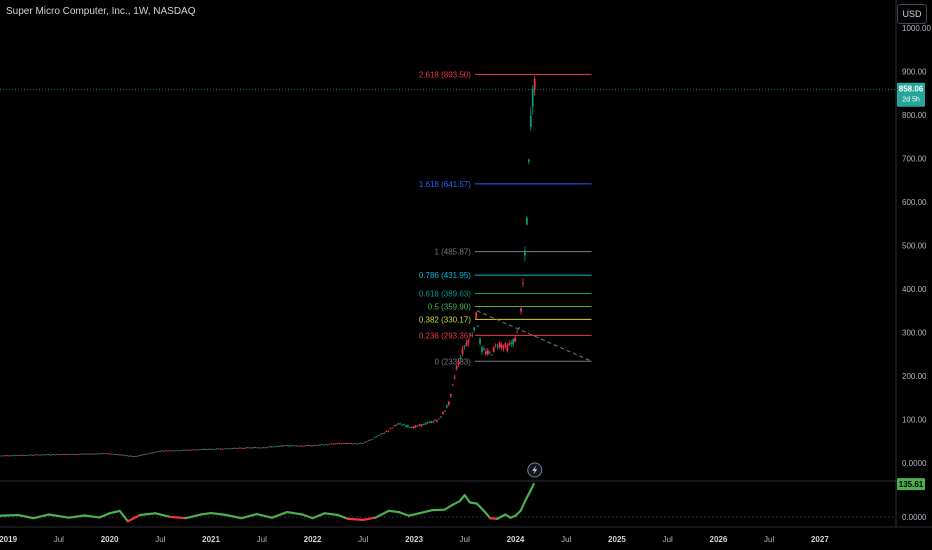  Describe the element at coordinates (445, 335) in the screenshot. I see `fib-level-label: 0.236 (293.36)` at that location.